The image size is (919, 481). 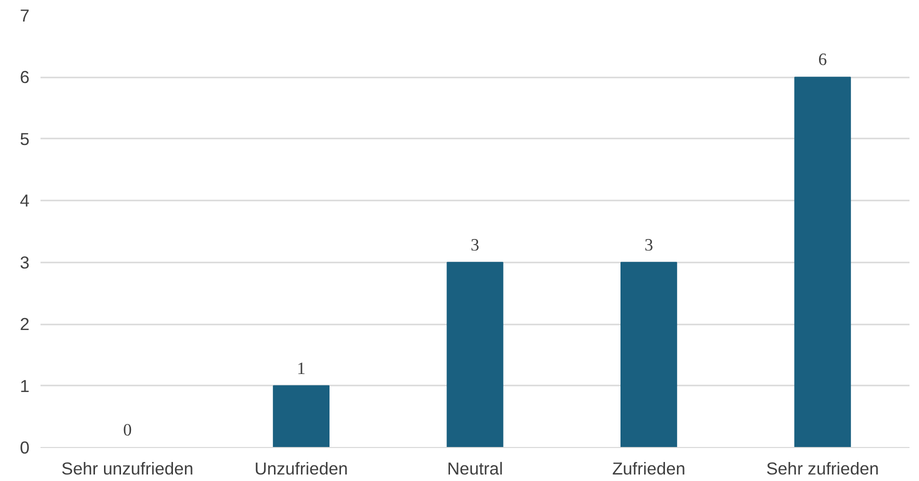 What do you see at coordinates (301, 468) in the screenshot?
I see `x-tick-label: Unzufrieden` at bounding box center [301, 468].